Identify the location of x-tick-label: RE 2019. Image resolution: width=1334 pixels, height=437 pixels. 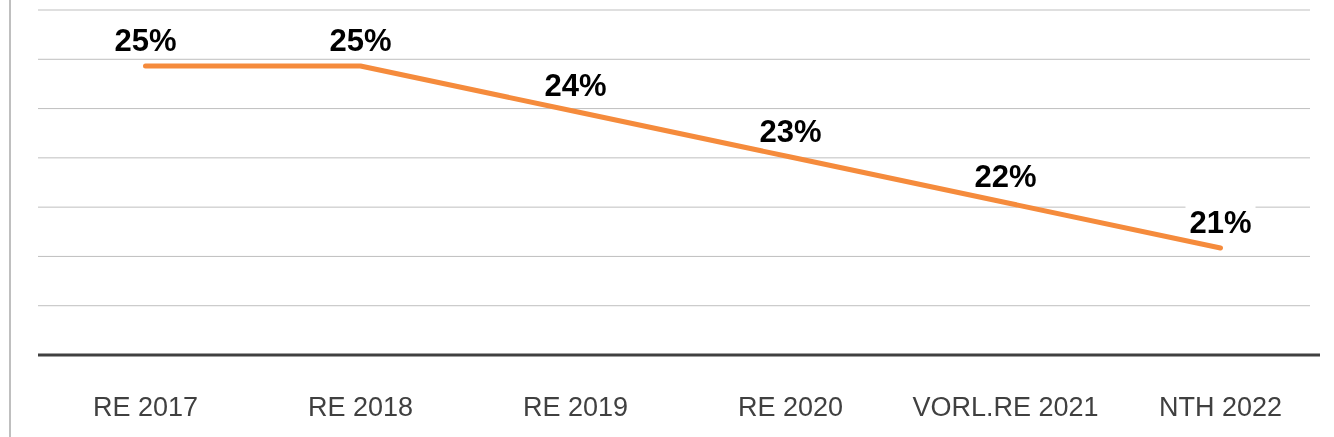
(575, 407).